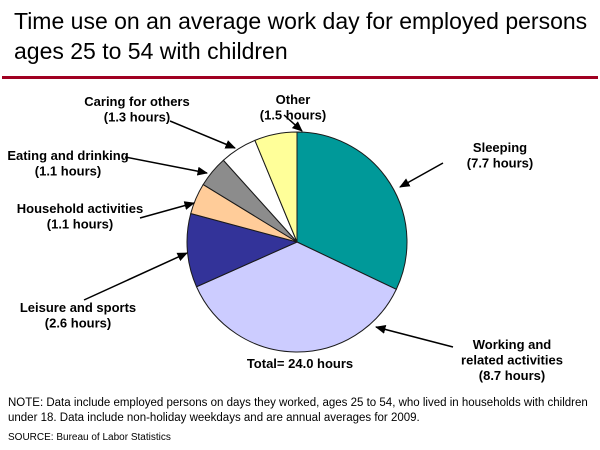  Describe the element at coordinates (352, 210) in the screenshot. I see `pie-slice-sleeping` at that location.